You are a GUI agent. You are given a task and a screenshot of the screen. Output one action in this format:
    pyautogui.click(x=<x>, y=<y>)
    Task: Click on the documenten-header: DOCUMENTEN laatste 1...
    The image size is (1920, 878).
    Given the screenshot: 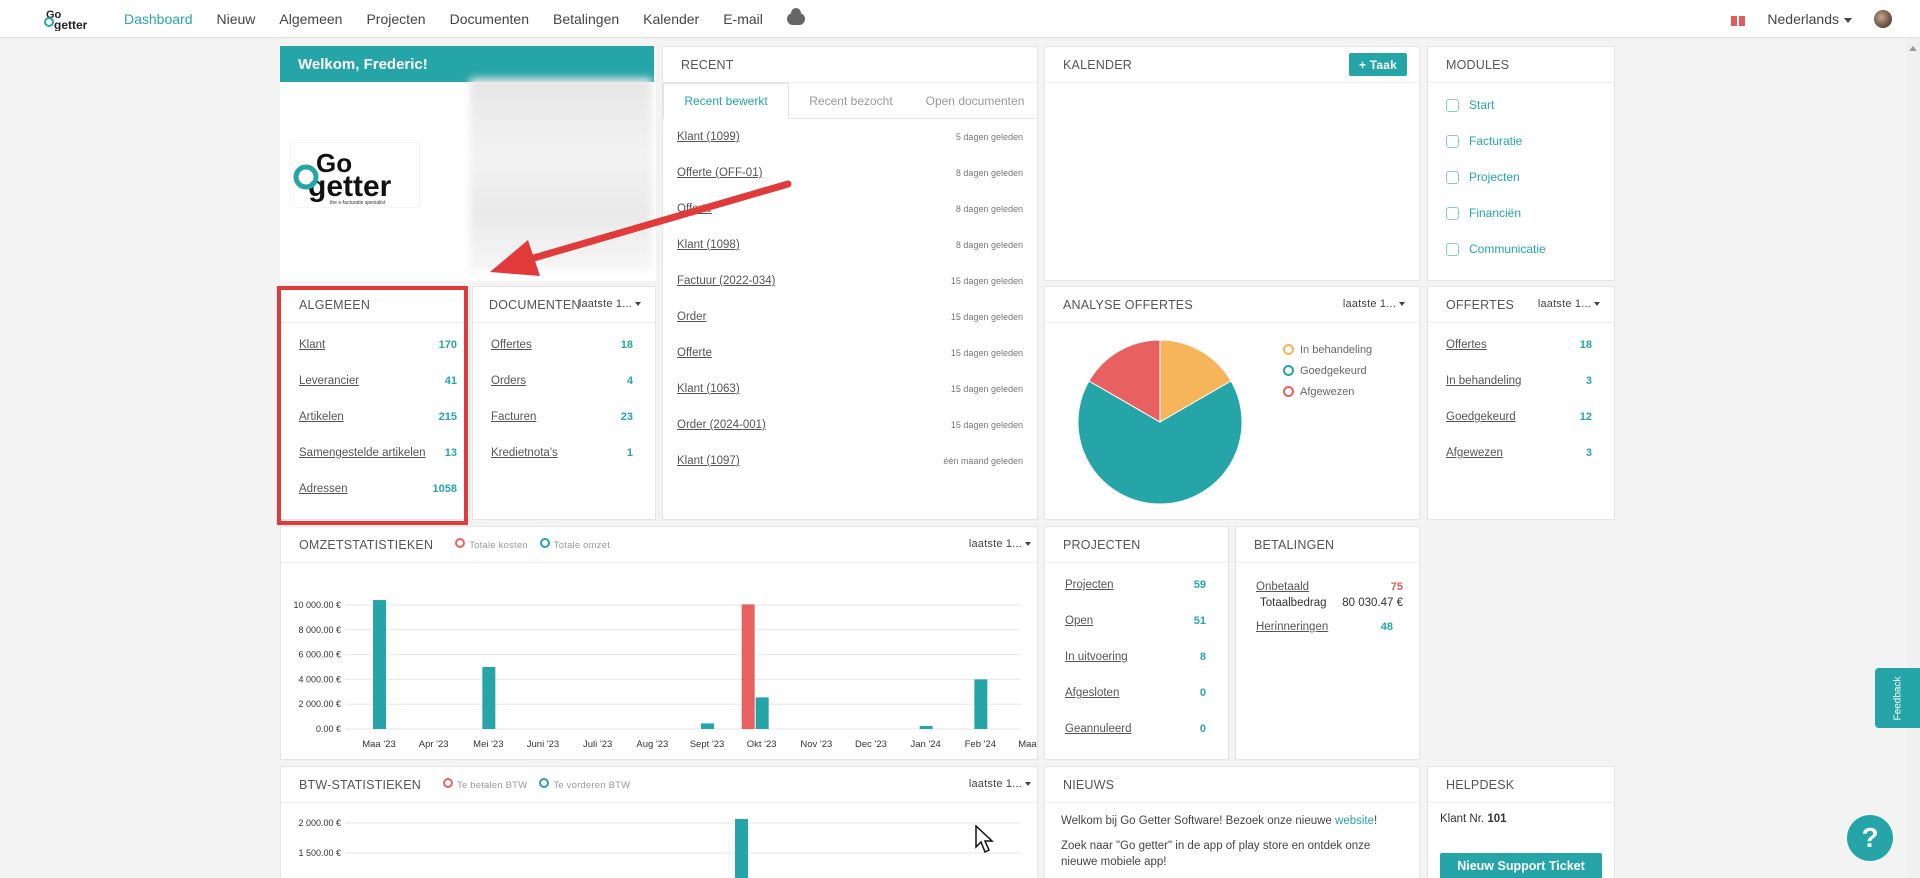 What is the action you would take?
    pyautogui.click(x=564, y=305)
    